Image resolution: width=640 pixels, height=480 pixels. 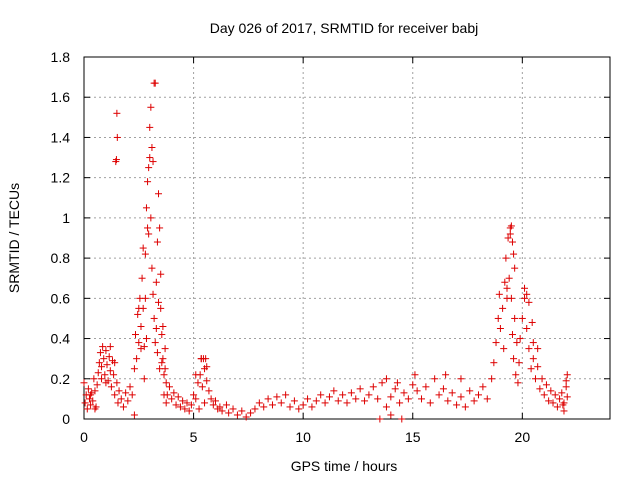 I want to click on x-tick-label: 0, so click(x=84, y=437).